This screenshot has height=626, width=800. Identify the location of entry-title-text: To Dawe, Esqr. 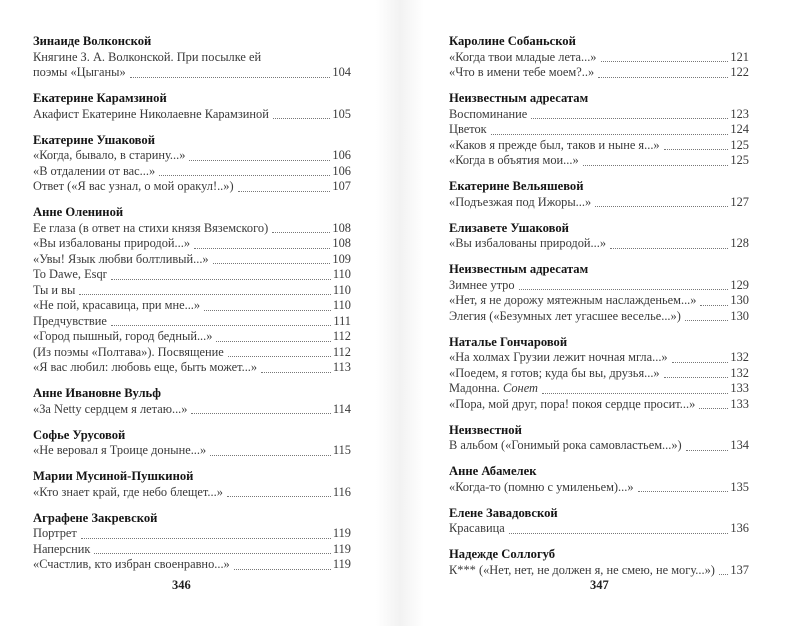
(70, 274).